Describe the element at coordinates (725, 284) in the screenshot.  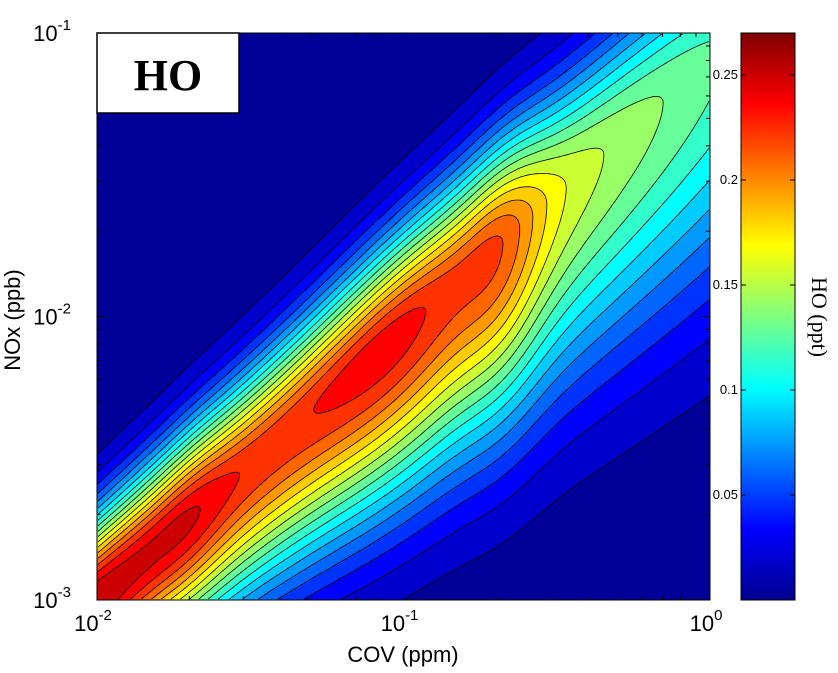
I see `colorbar-tick-label: 0.15` at that location.